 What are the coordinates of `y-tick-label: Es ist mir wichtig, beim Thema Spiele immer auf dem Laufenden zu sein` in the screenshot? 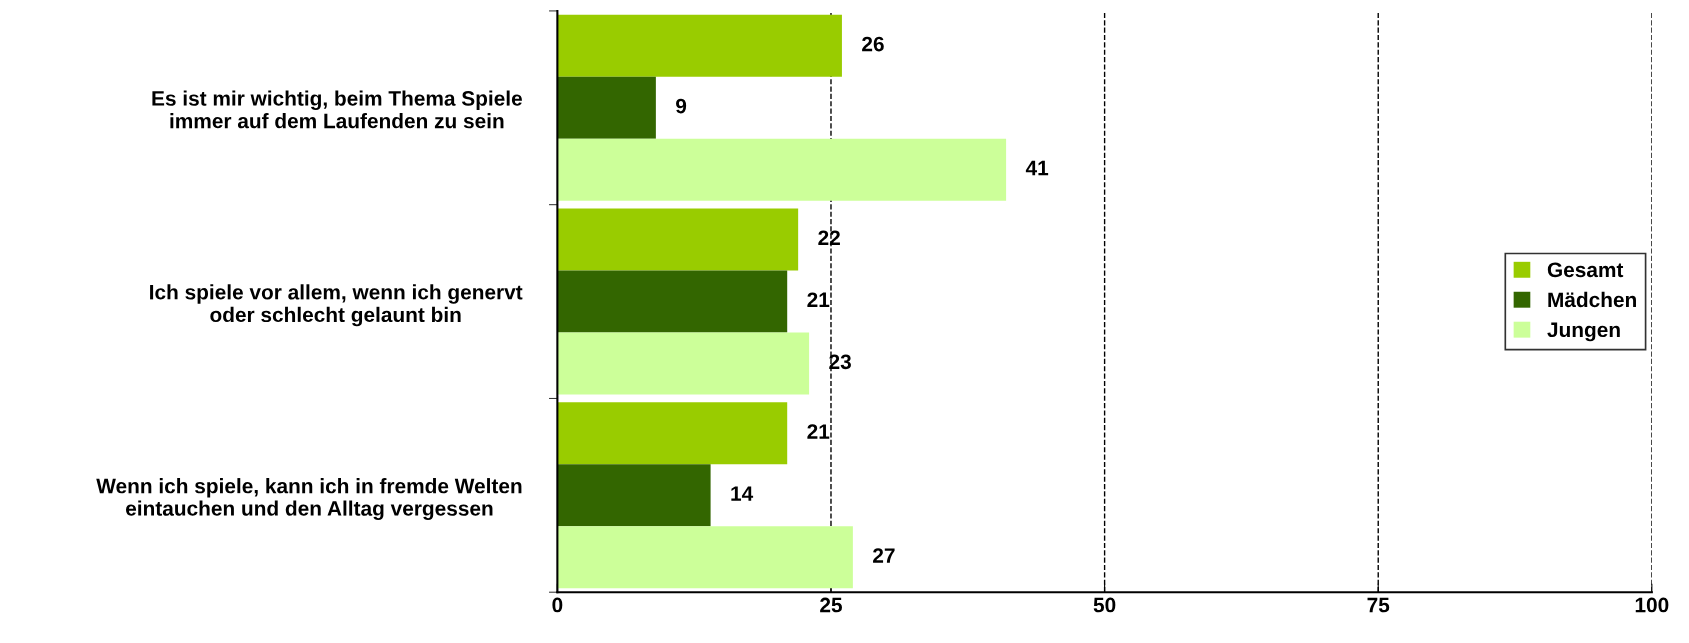 It's located at (337, 109).